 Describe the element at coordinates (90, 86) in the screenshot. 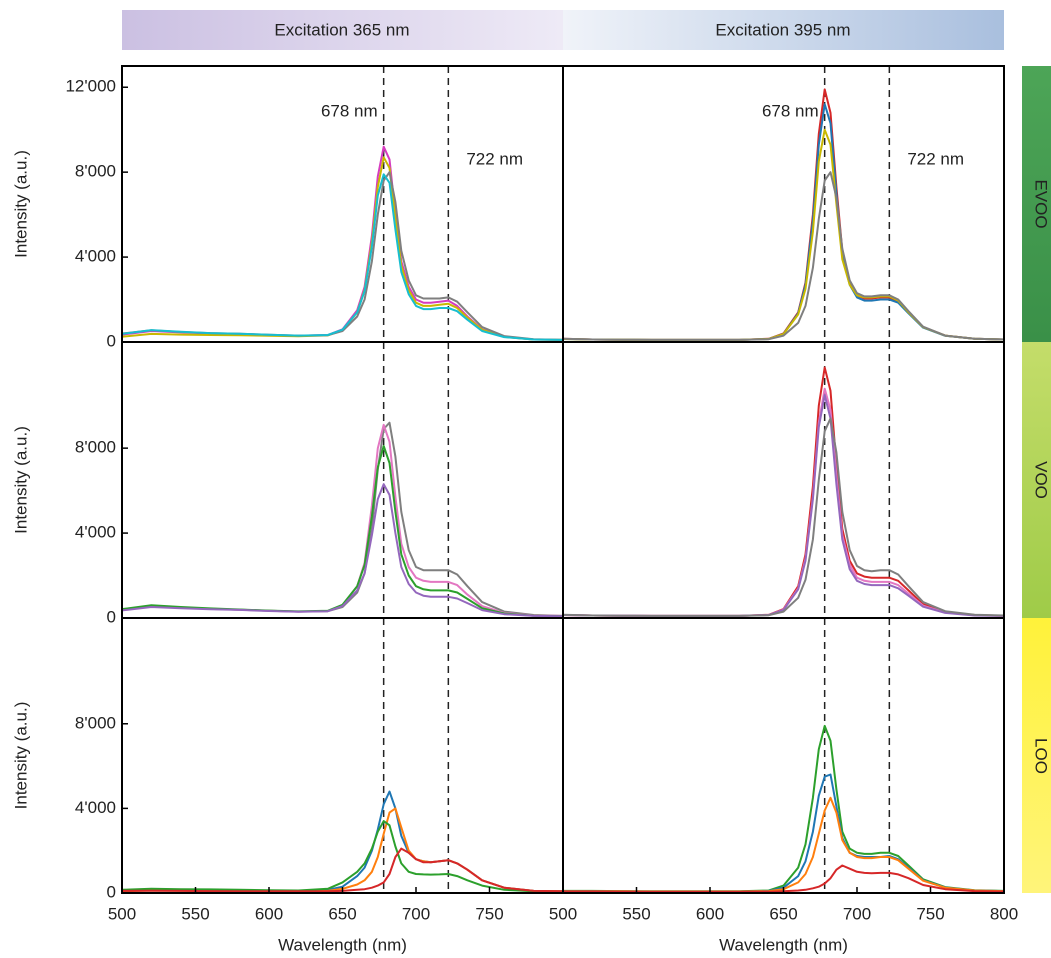

I see `y-tick-label: 12'000` at that location.